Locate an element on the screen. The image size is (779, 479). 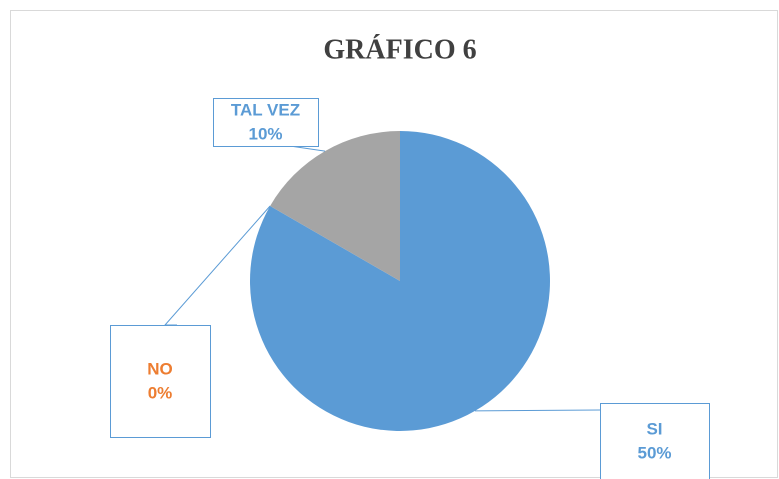
data-label-category: NO is located at coordinates (160, 368).